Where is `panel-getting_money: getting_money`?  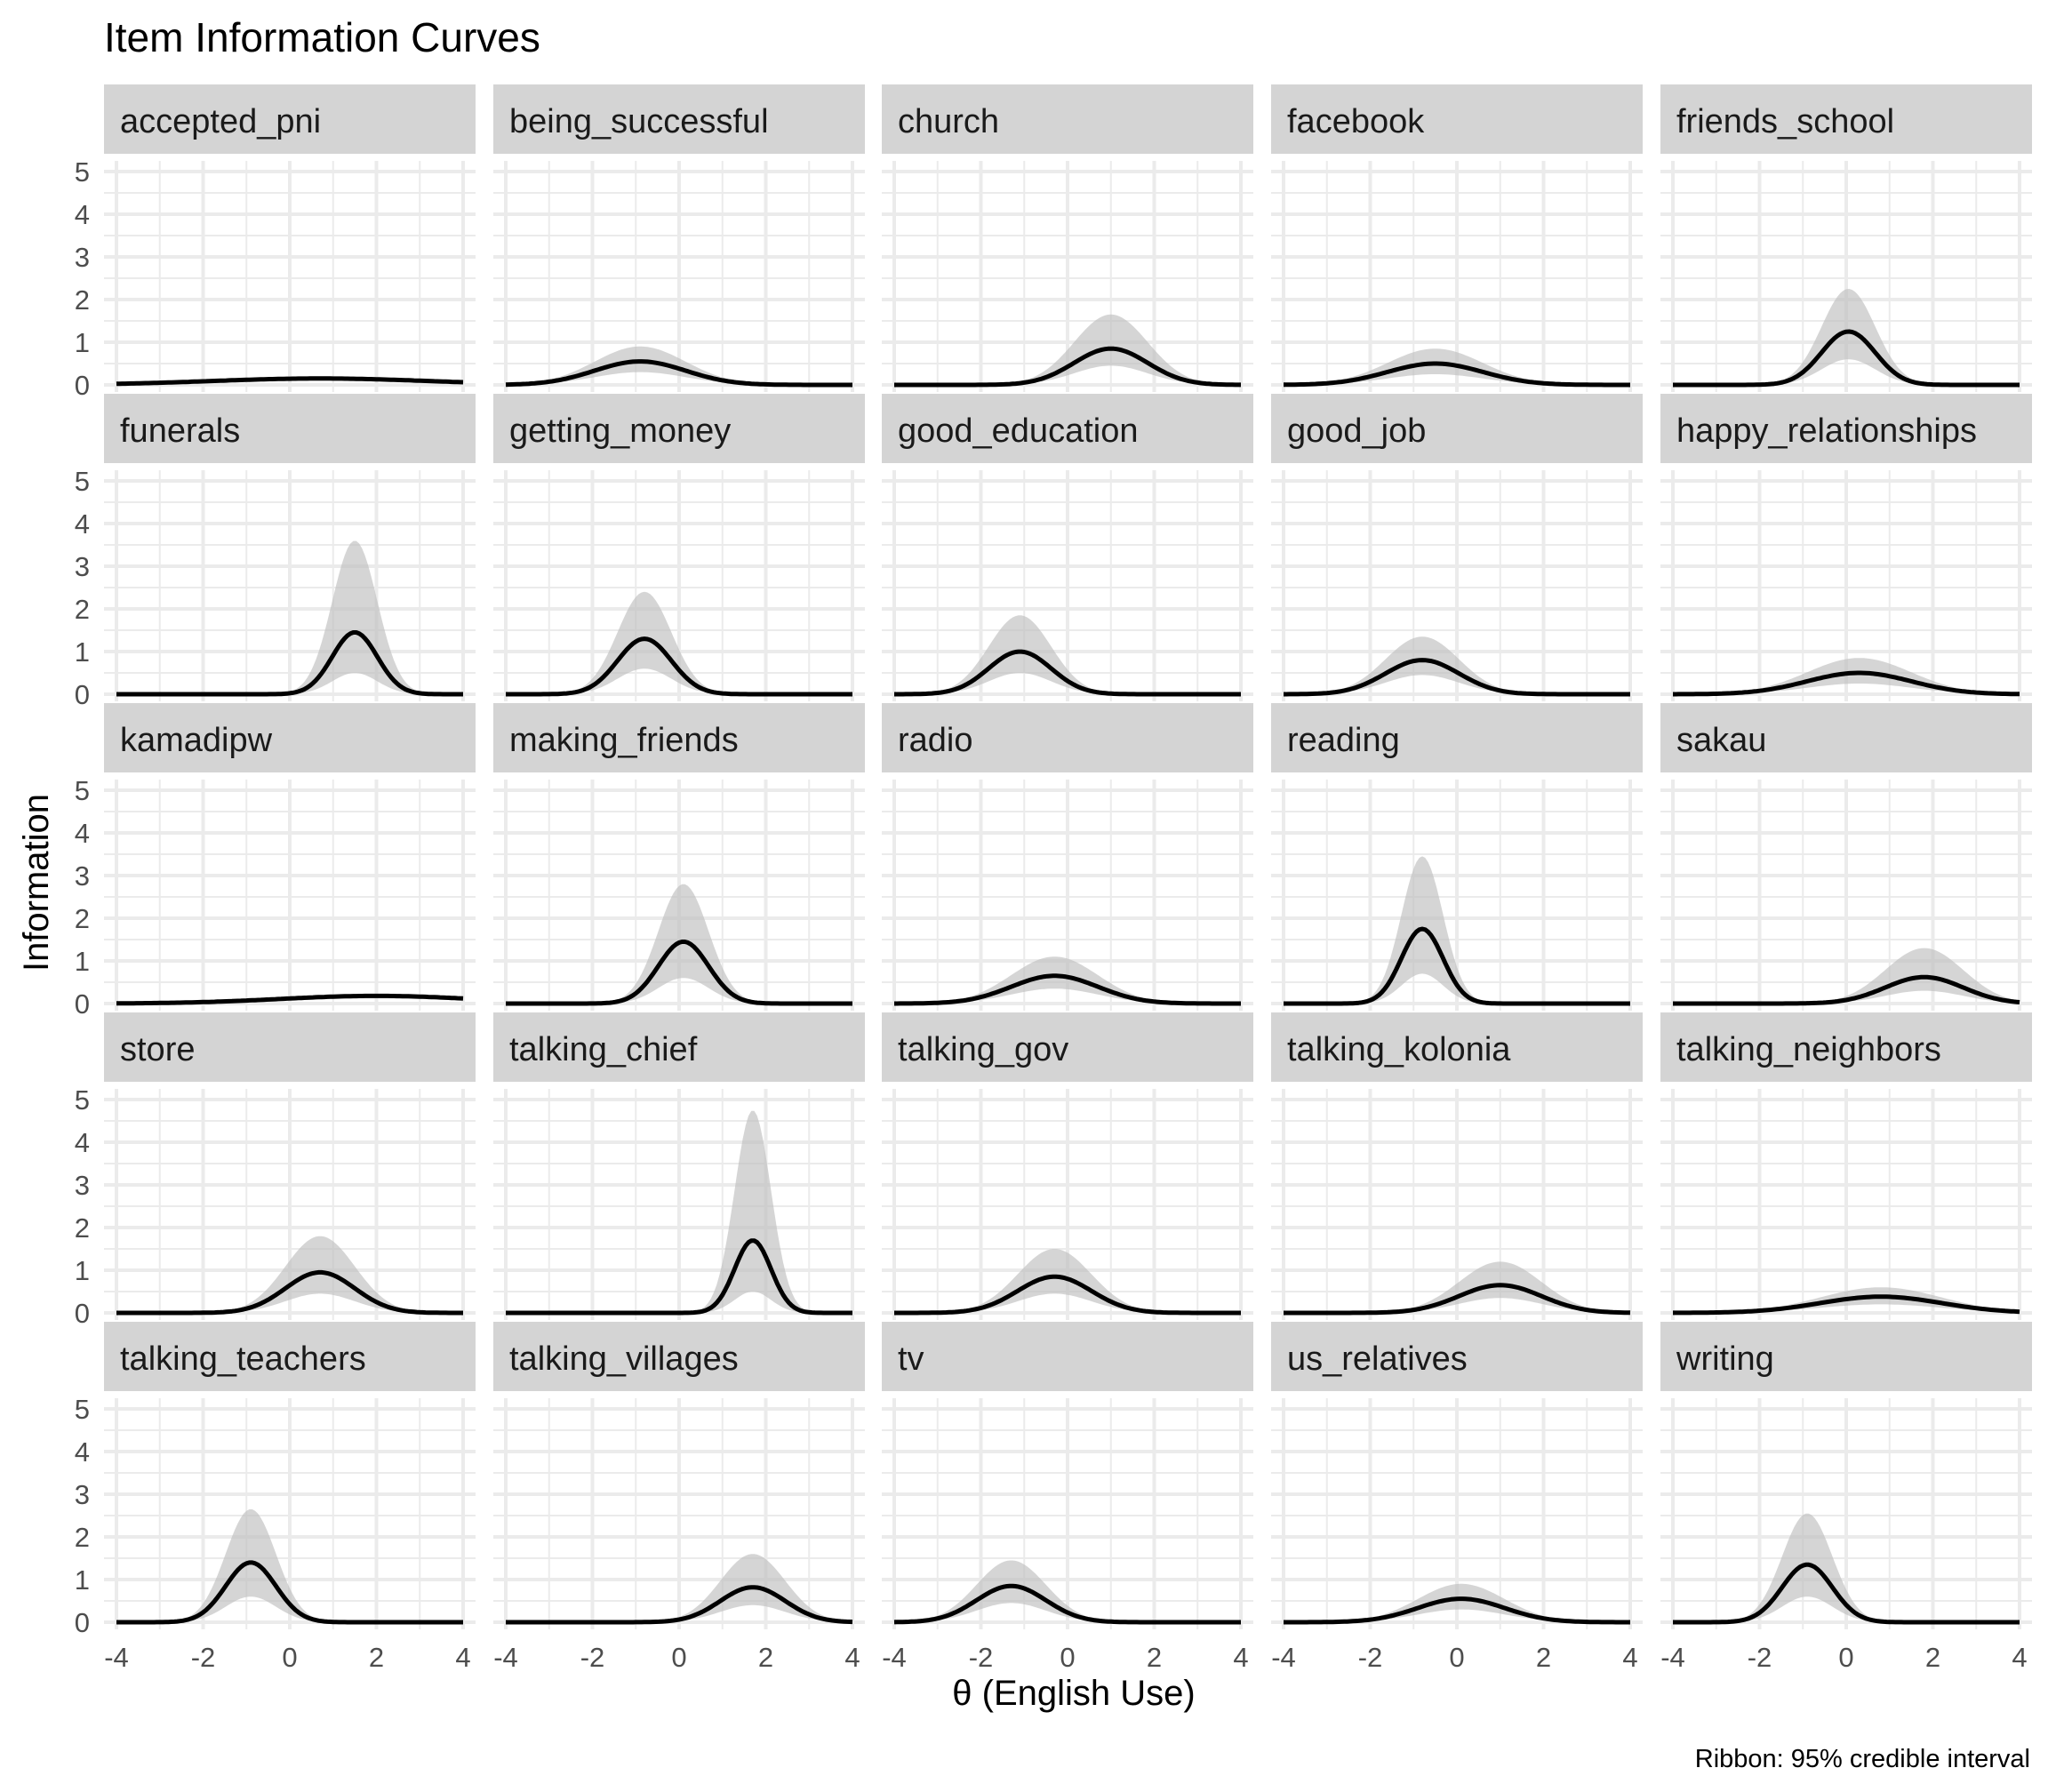
panel-getting_money: getting_money is located at coordinates (679, 547).